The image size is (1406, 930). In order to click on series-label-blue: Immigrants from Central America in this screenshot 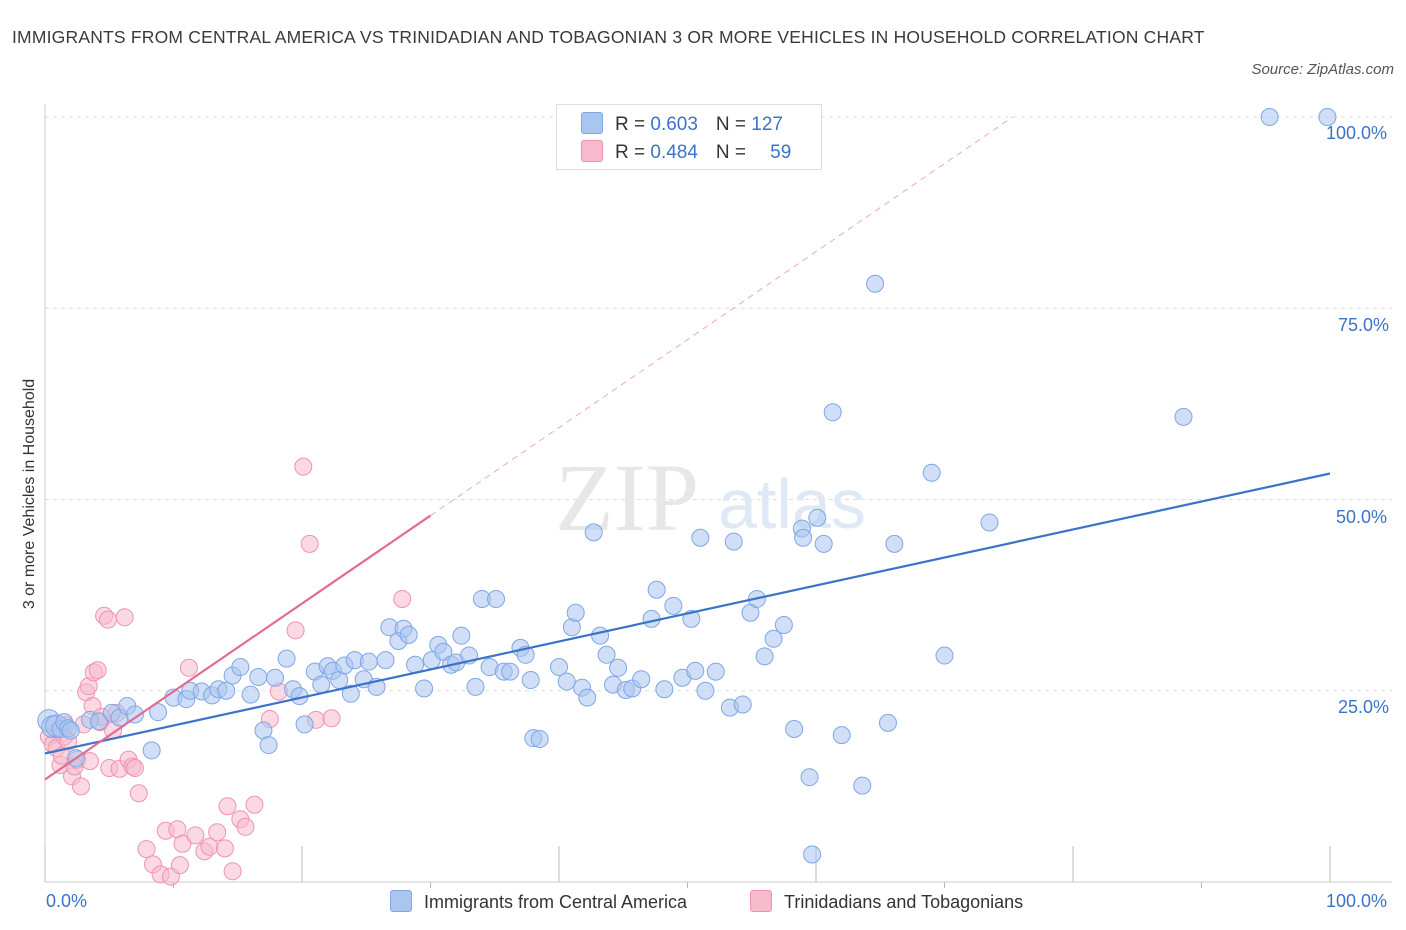, I will do `click(556, 902)`.